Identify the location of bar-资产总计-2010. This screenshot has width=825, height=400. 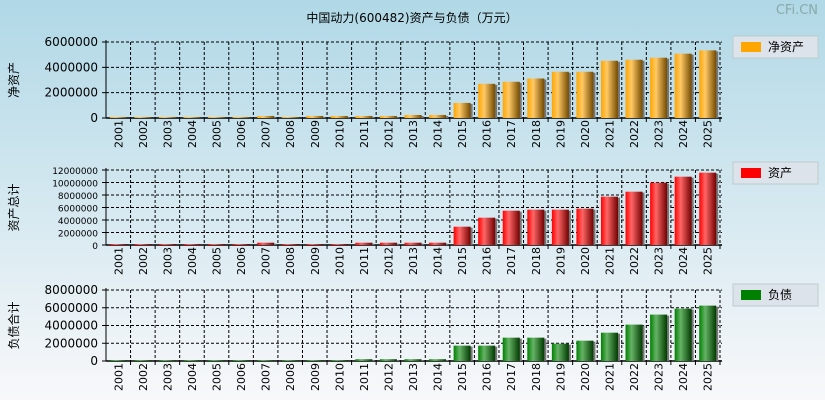
(339, 244).